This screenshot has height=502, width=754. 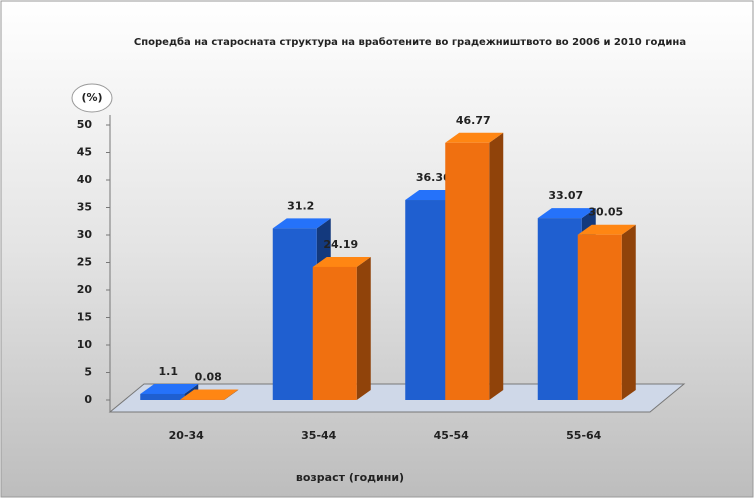 What do you see at coordinates (169, 371) in the screenshot?
I see `data-label: 1.1` at bounding box center [169, 371].